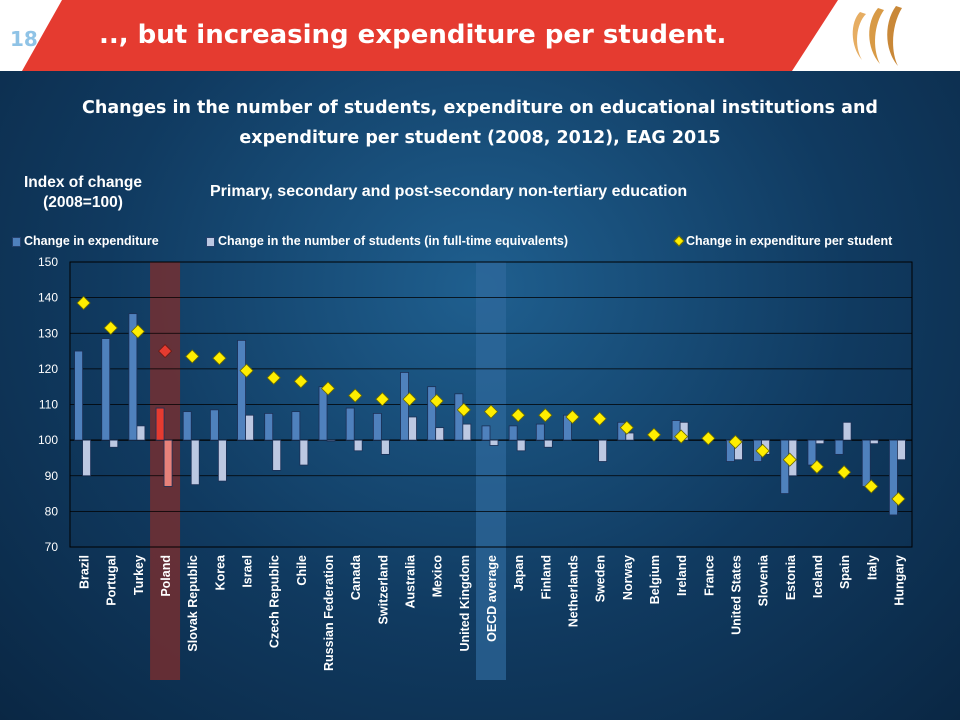 Image resolution: width=960 pixels, height=720 pixels. Describe the element at coordinates (355, 395) in the screenshot. I see `marker-per-student-canada` at that location.